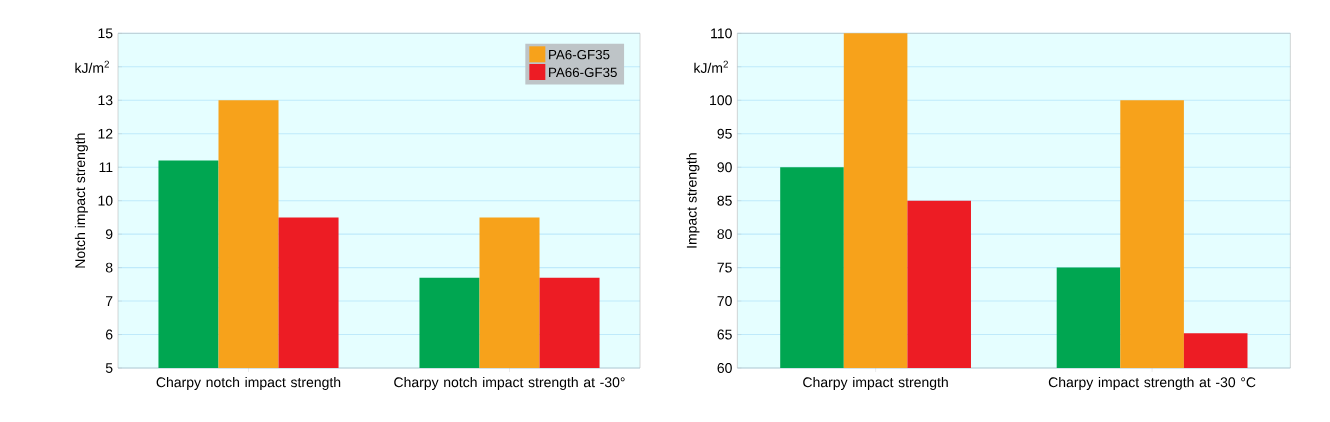  I want to click on y-tick-label: 13, so click(105, 100).